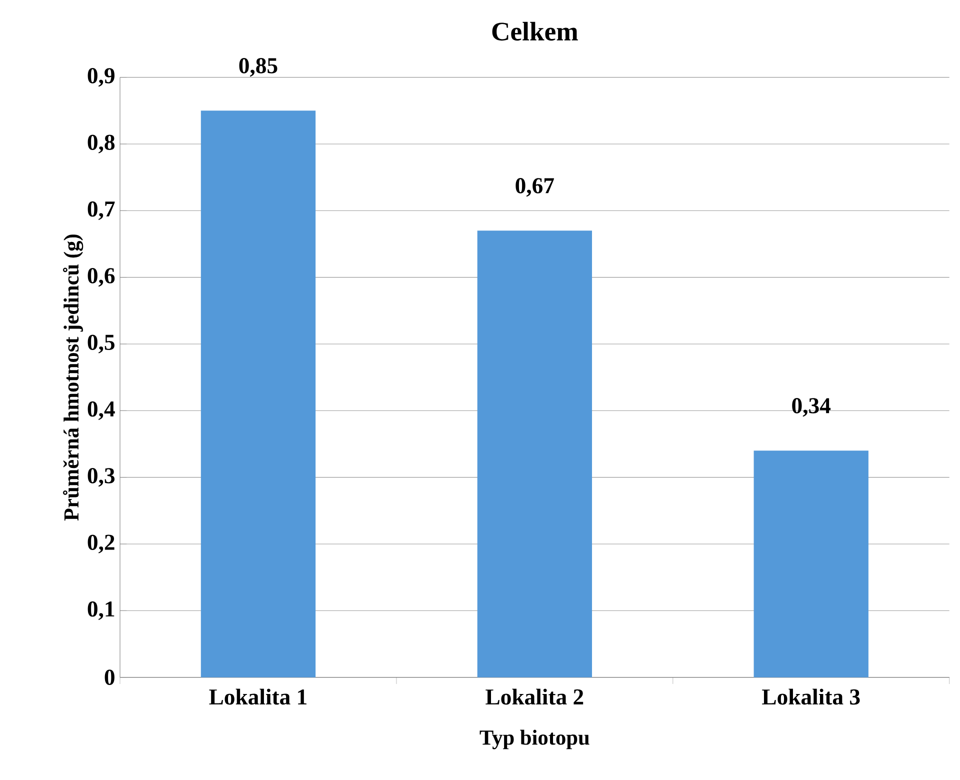 The width and height of the screenshot is (960, 780). Describe the element at coordinates (101, 344) in the screenshot. I see `y-tick-label: 0,5` at that location.